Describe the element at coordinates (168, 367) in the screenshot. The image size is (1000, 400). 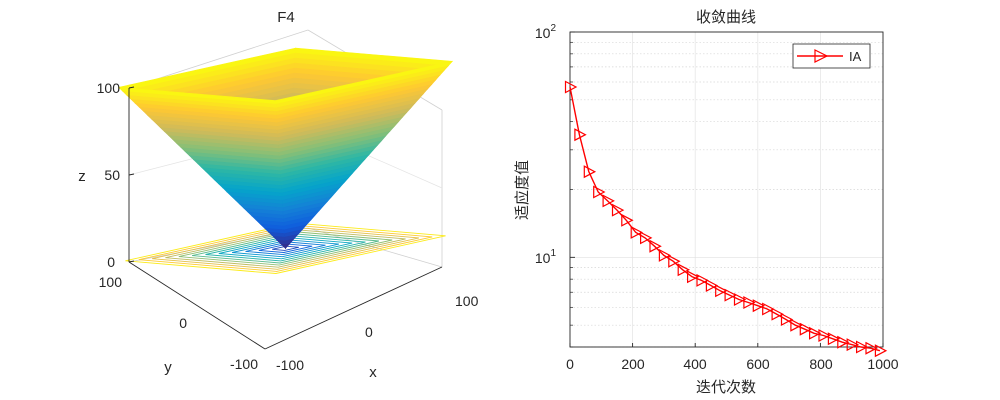
I see `y-axis-label: y` at that location.